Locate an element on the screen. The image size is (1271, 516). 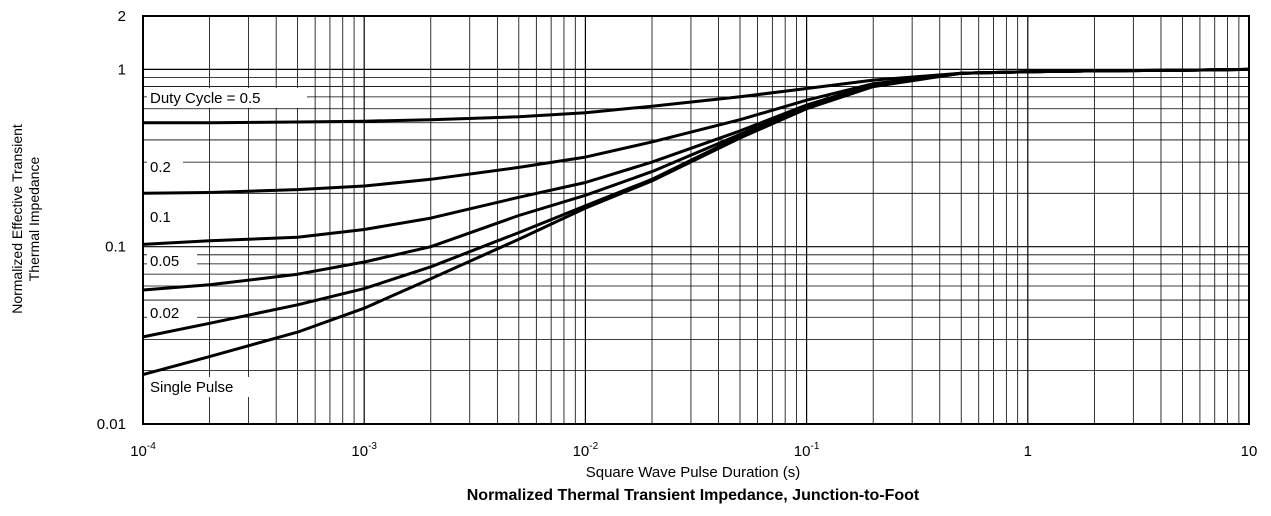
y-tick-label: 0.1 is located at coordinates (115, 247).